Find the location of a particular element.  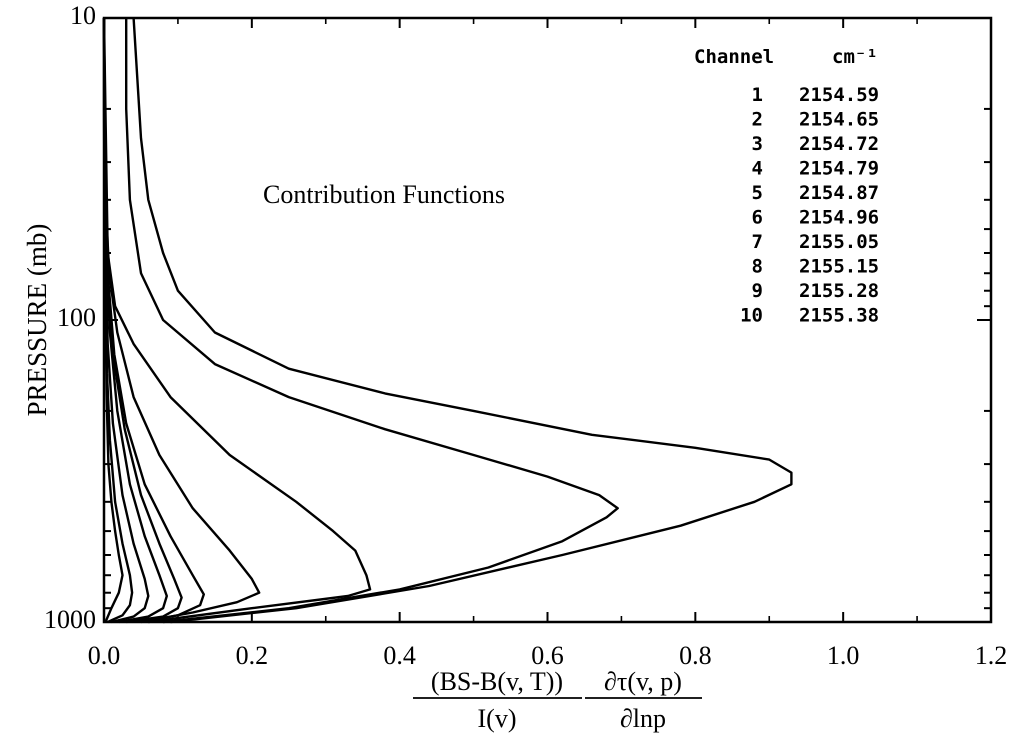

y-tick-labels: 10 100 1000 is located at coordinates (70, 317).